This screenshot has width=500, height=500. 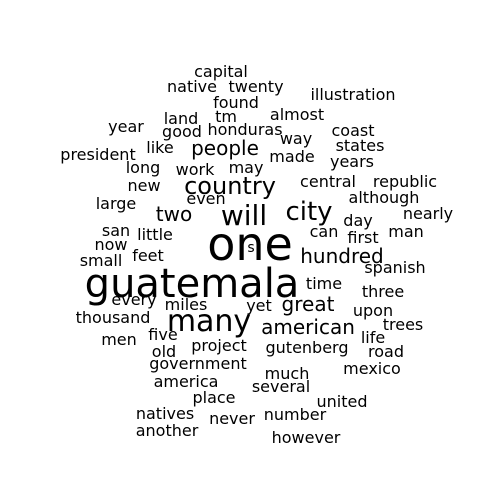 I want to click on word-yet: yet, so click(x=259, y=305).